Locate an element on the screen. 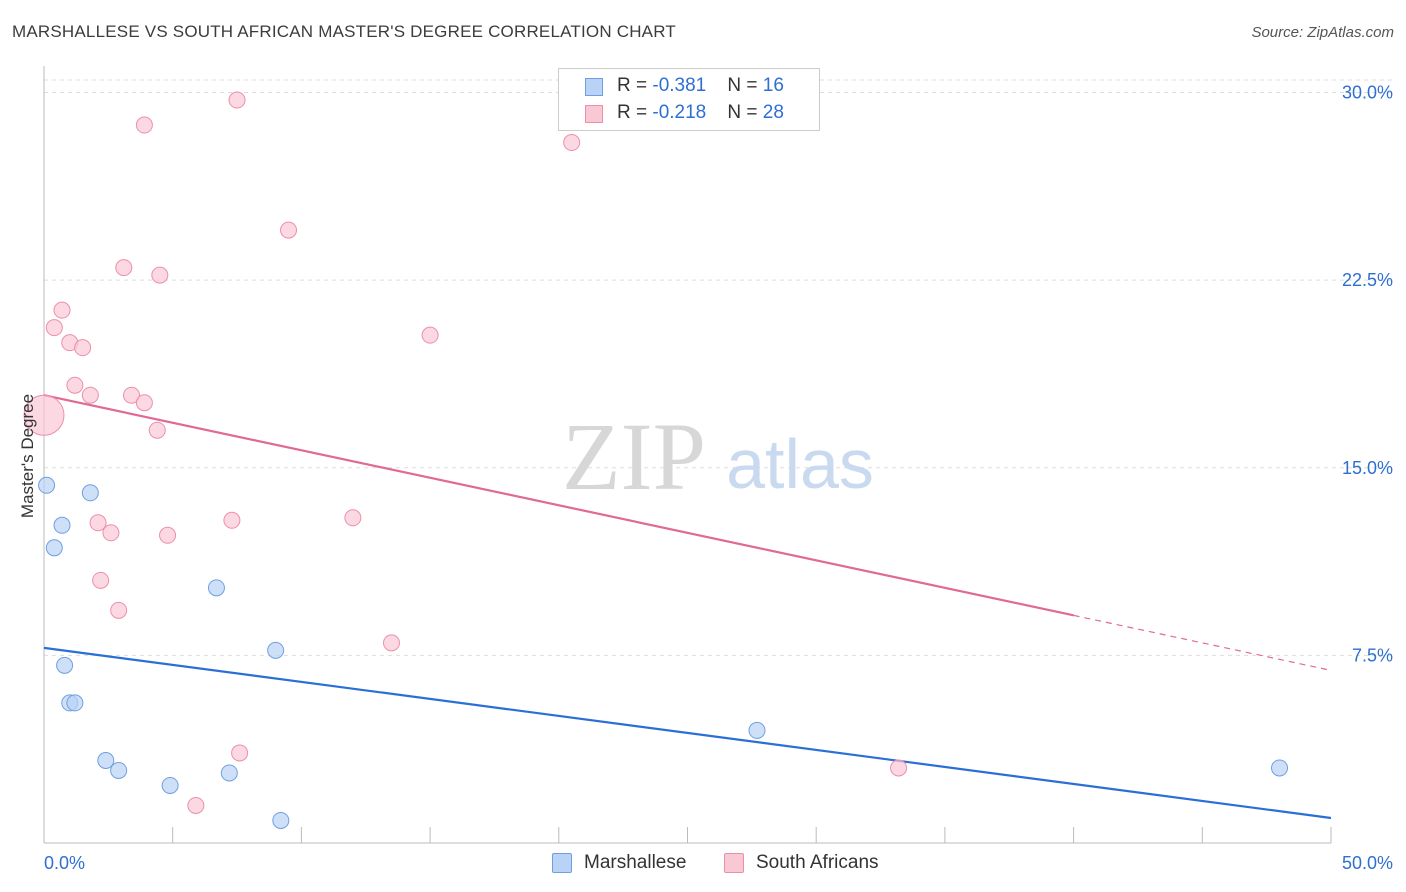 The width and height of the screenshot is (1406, 892). y-tick-label: 30.0% is located at coordinates (1367, 93).